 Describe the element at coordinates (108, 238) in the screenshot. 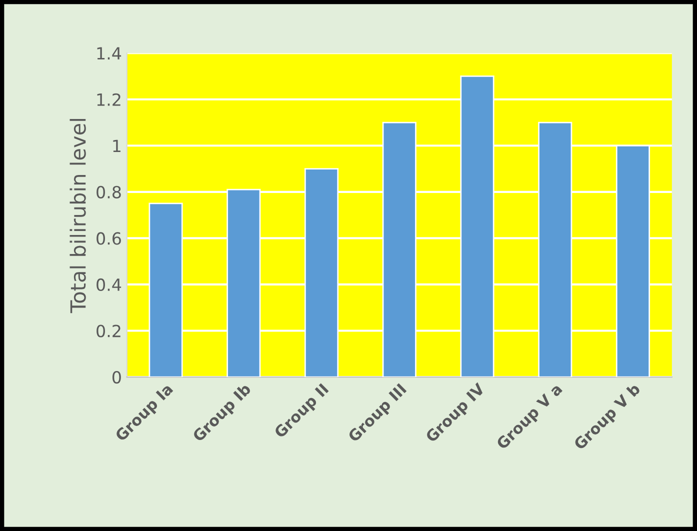

I see `y-tick-label: 0.6` at that location.